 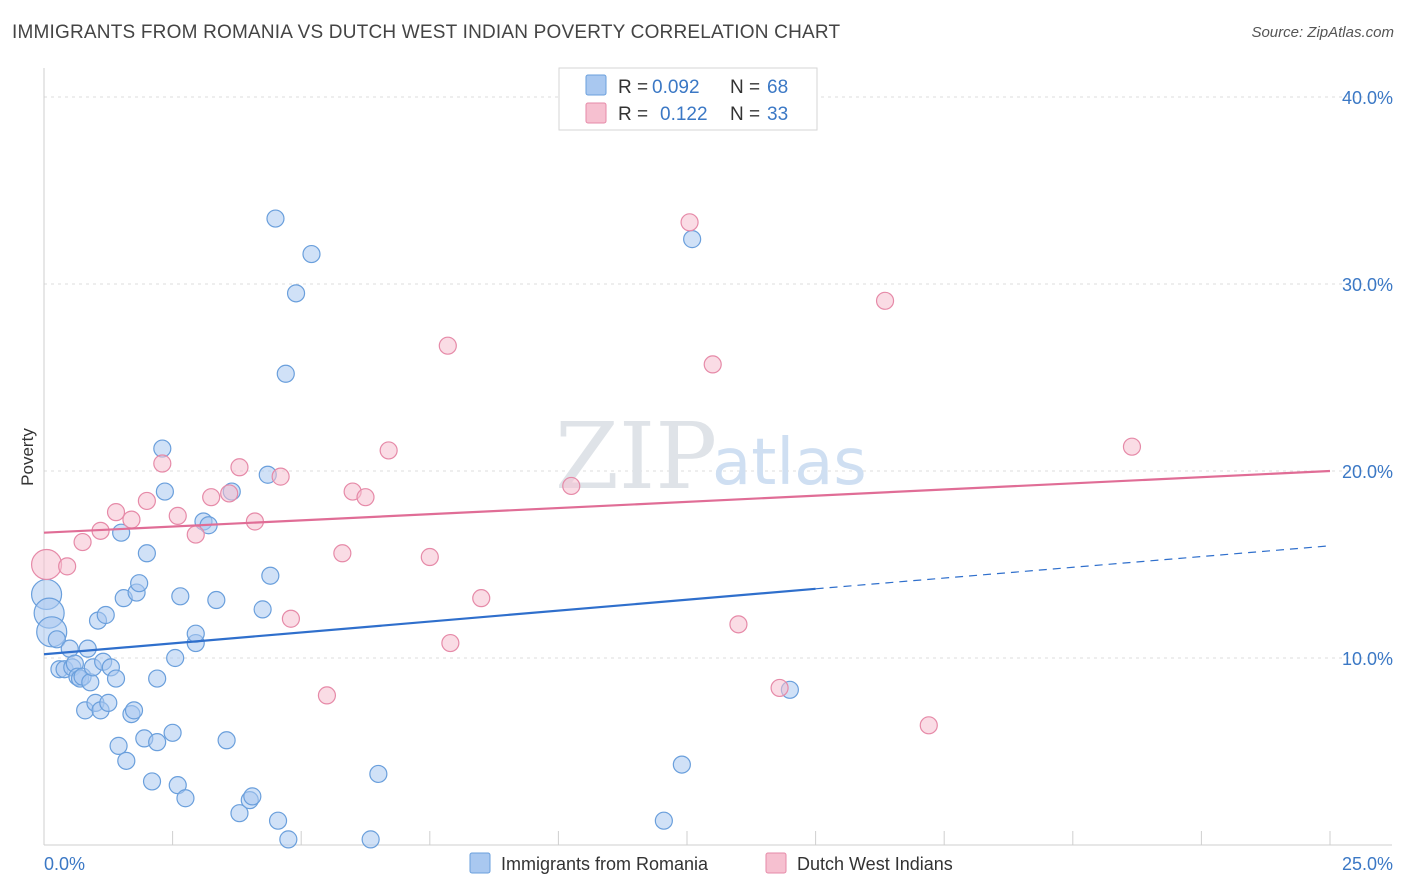 I want to click on legend-r-label-2: R =, so click(x=633, y=114).